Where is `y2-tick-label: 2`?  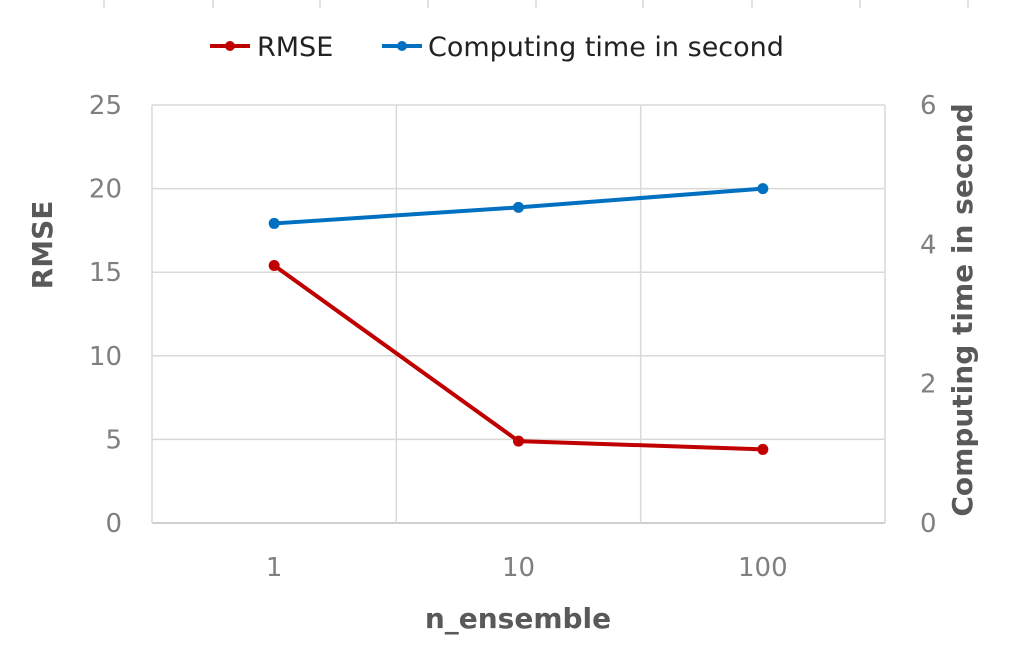 y2-tick-label: 2 is located at coordinates (928, 385).